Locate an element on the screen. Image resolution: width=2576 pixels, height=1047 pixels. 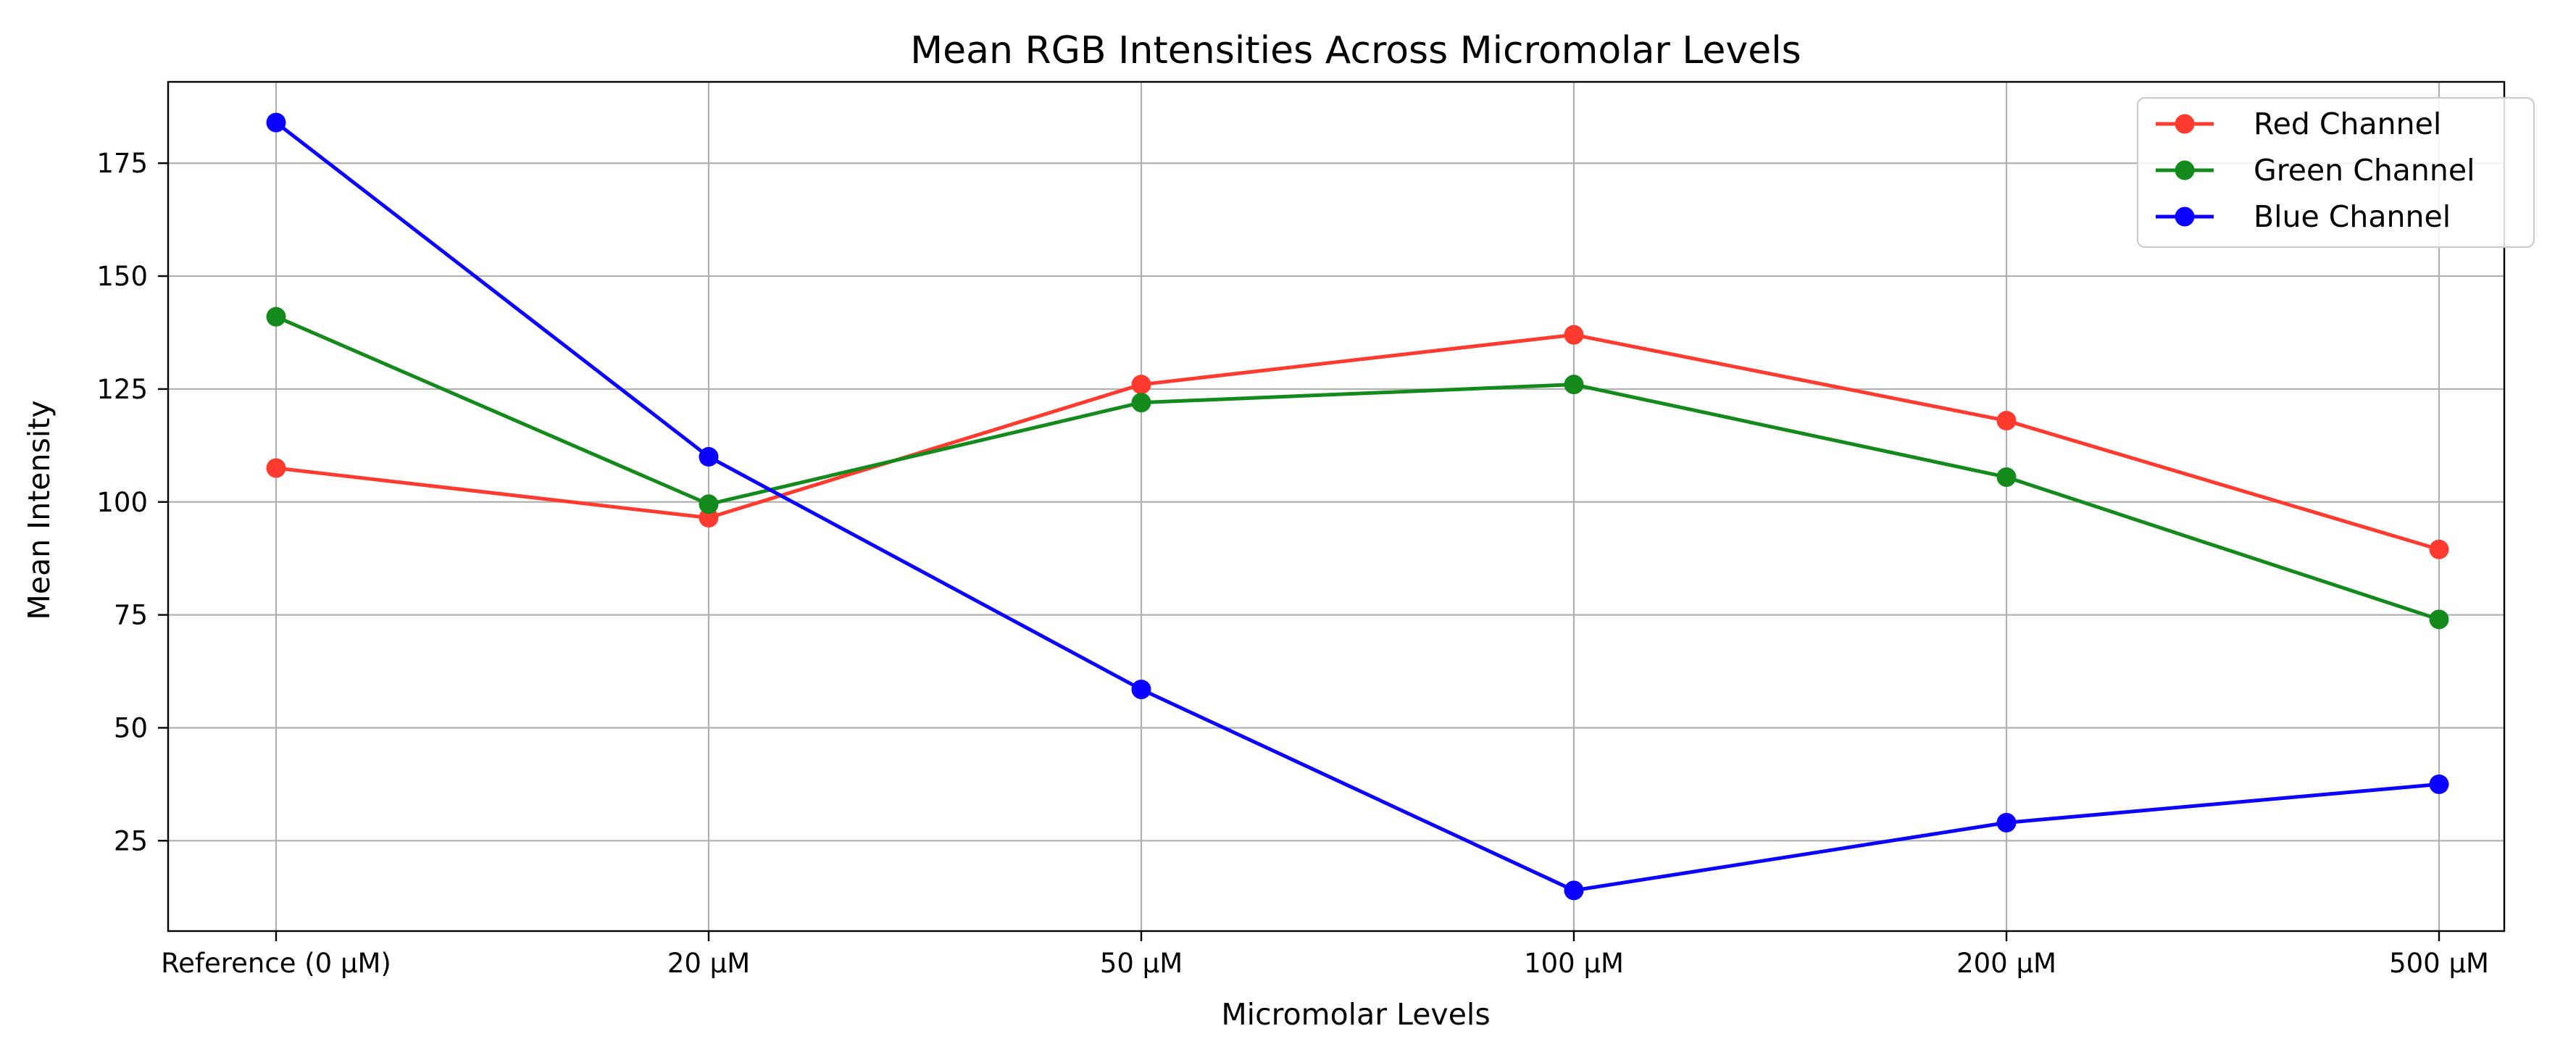
y-axis-label: Mean Intensity is located at coordinates (39, 510).